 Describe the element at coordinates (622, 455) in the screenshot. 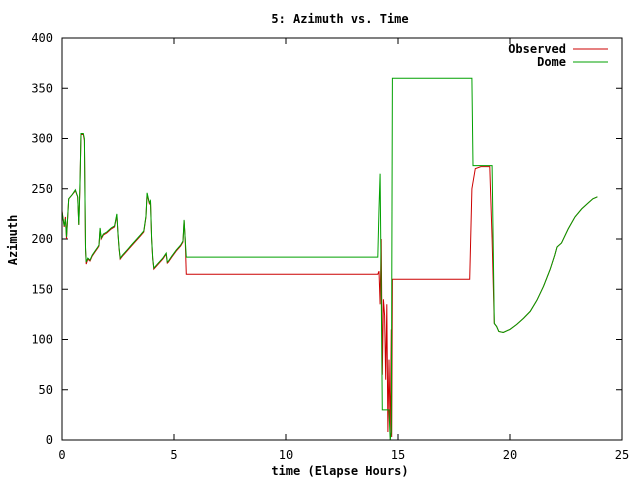

I see `x-tick-label: 25` at that location.